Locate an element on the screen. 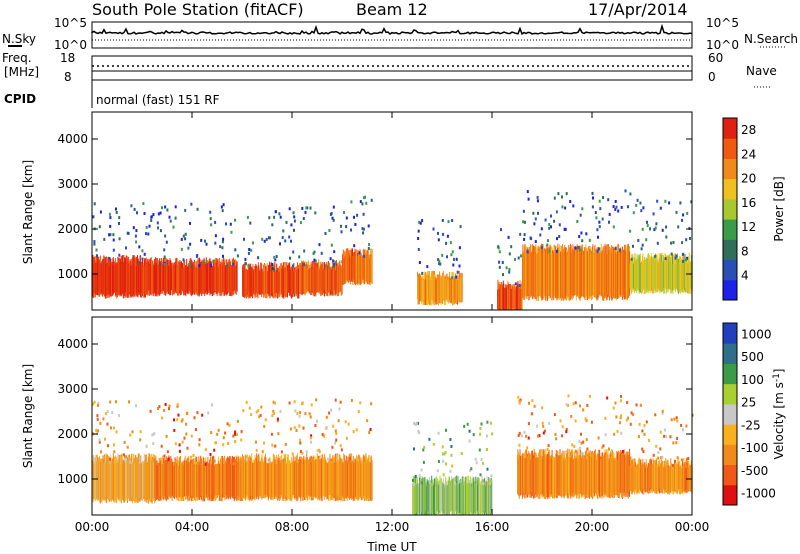  colorbar-tick-label: 12 is located at coordinates (748, 227).